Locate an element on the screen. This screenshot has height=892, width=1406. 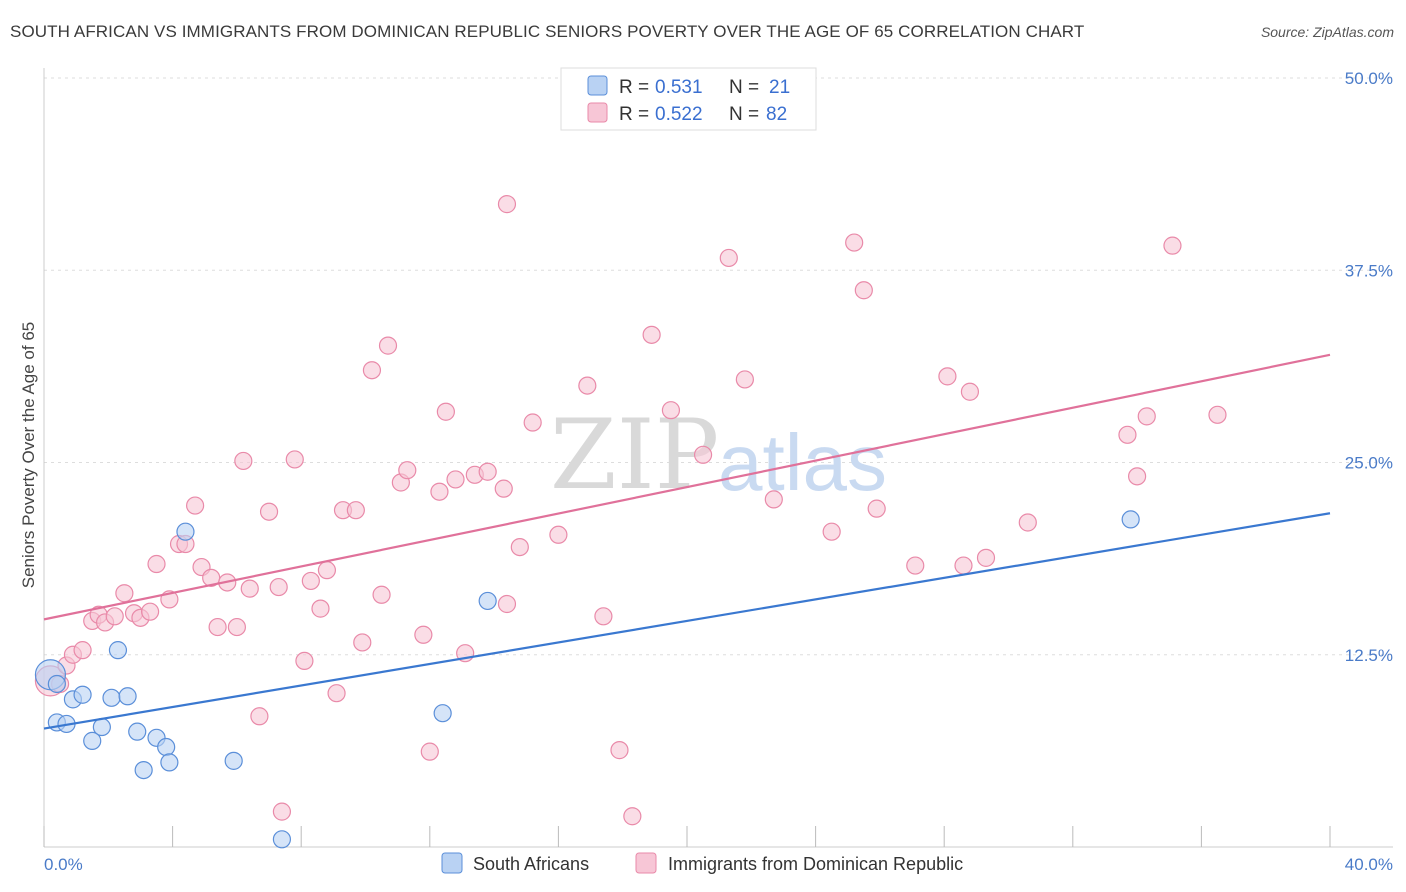
correlation-legend: R = 0.531 N = 21 R = 0.522 N = 82 is located at coordinates (688, 99).